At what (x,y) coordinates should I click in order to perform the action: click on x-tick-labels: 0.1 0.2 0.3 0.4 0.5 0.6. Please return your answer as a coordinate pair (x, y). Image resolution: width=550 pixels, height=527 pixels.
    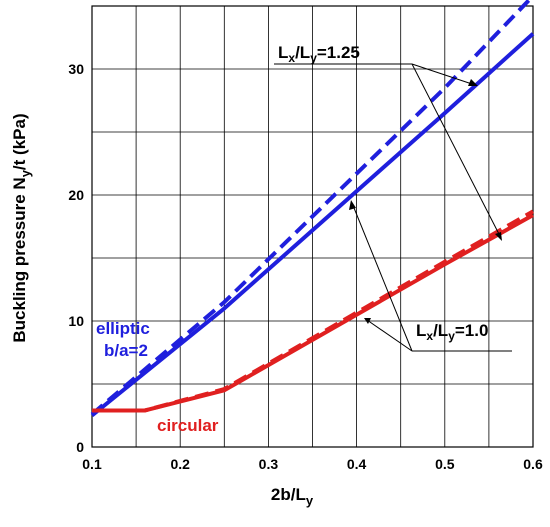
    Looking at the image, I should click on (312, 464).